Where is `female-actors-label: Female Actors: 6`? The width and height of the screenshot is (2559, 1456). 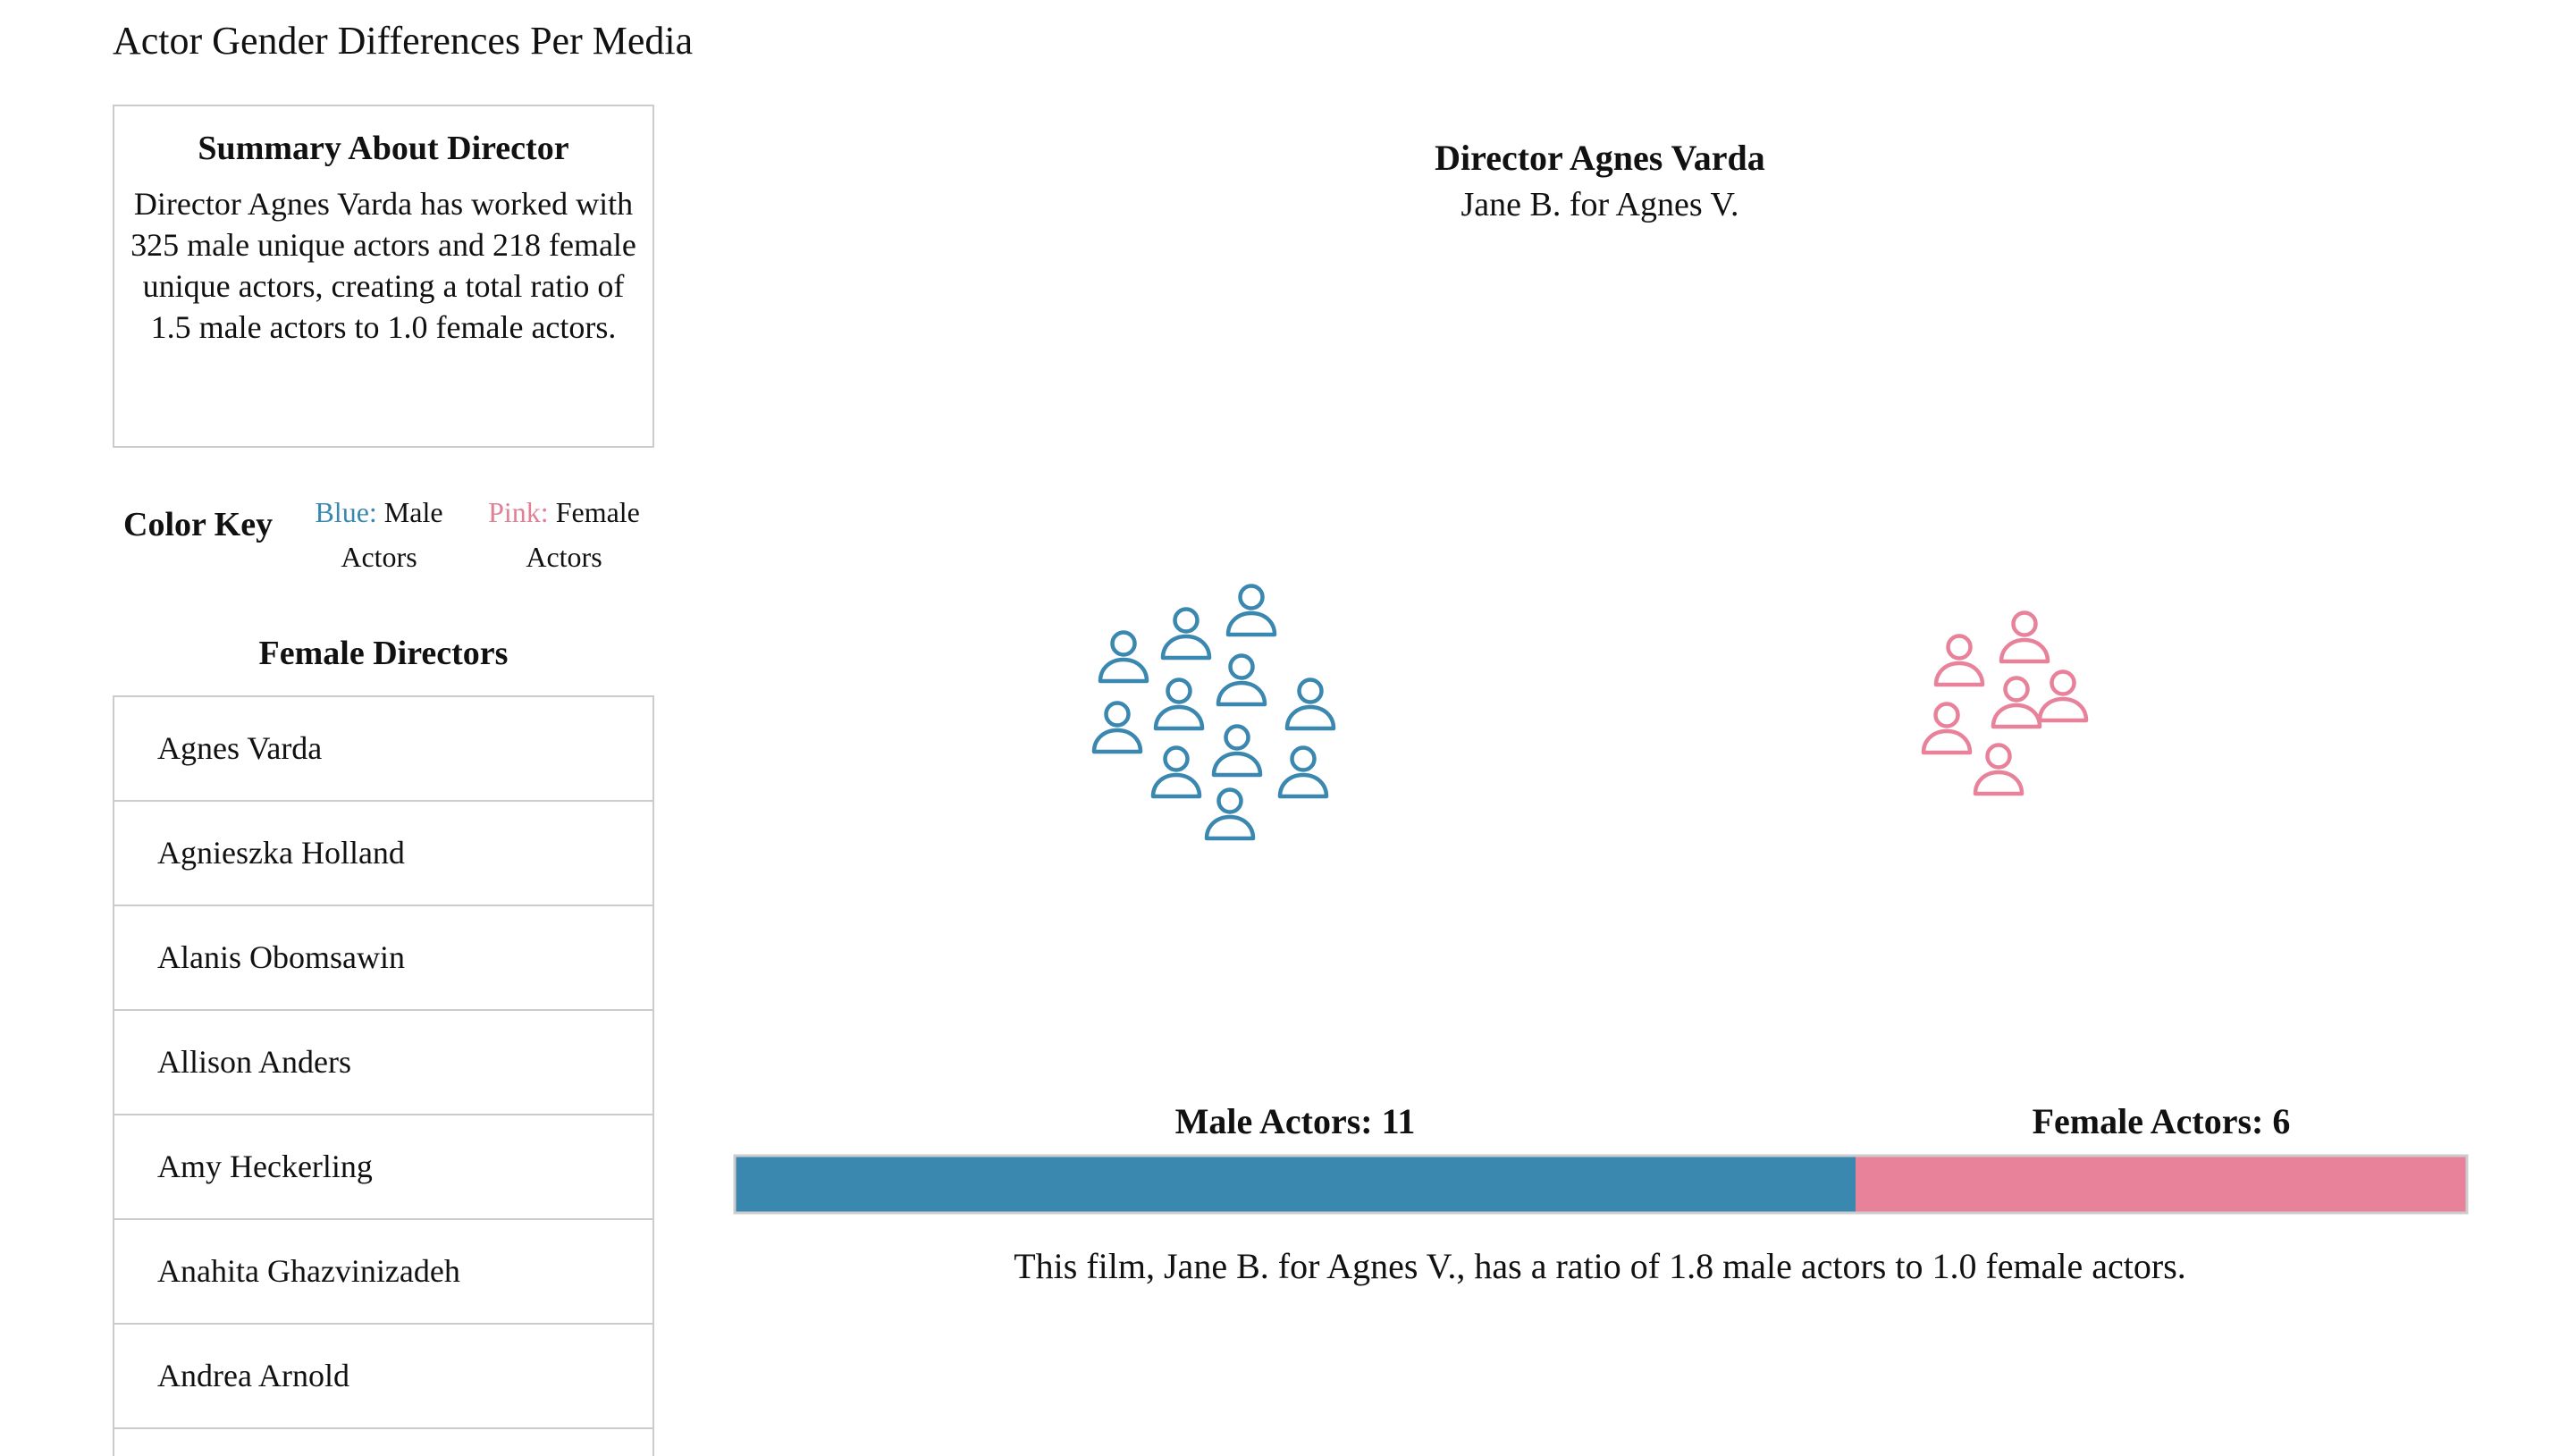 female-actors-label: Female Actors: 6 is located at coordinates (2161, 1121).